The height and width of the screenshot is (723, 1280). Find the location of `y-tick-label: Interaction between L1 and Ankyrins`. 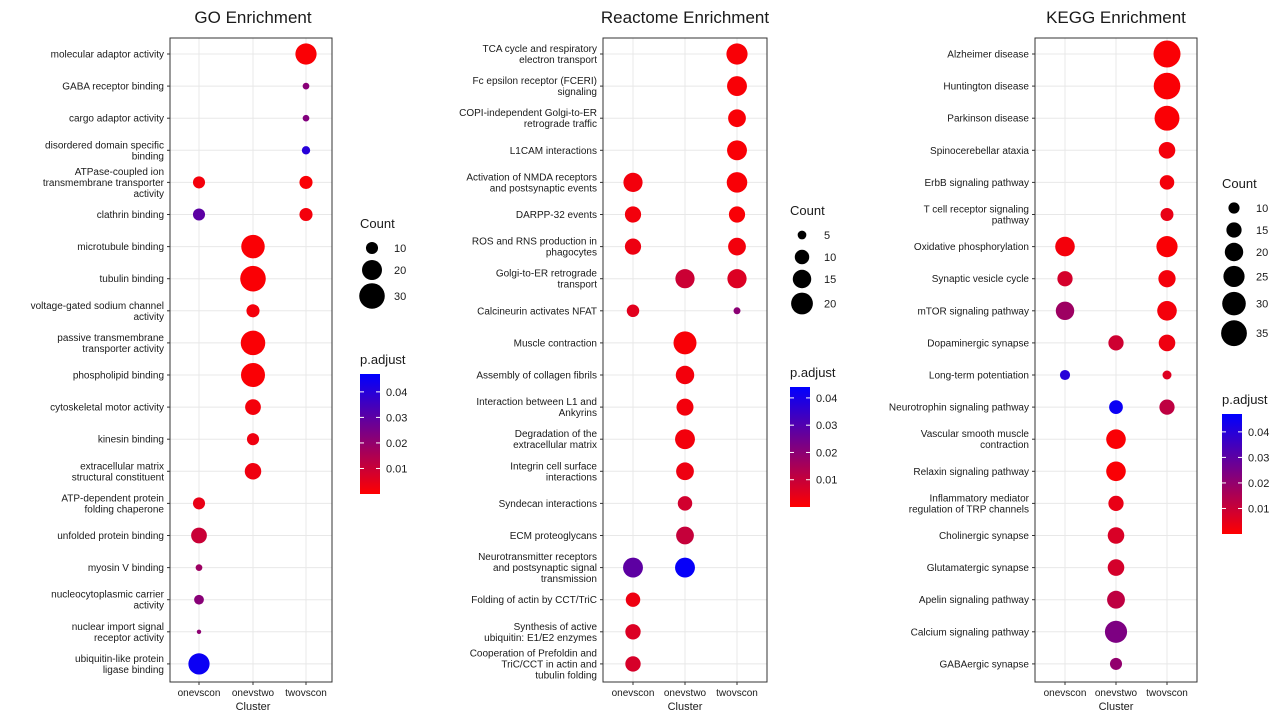

y-tick-label: Interaction between L1 and Ankyrins is located at coordinates (536, 408).